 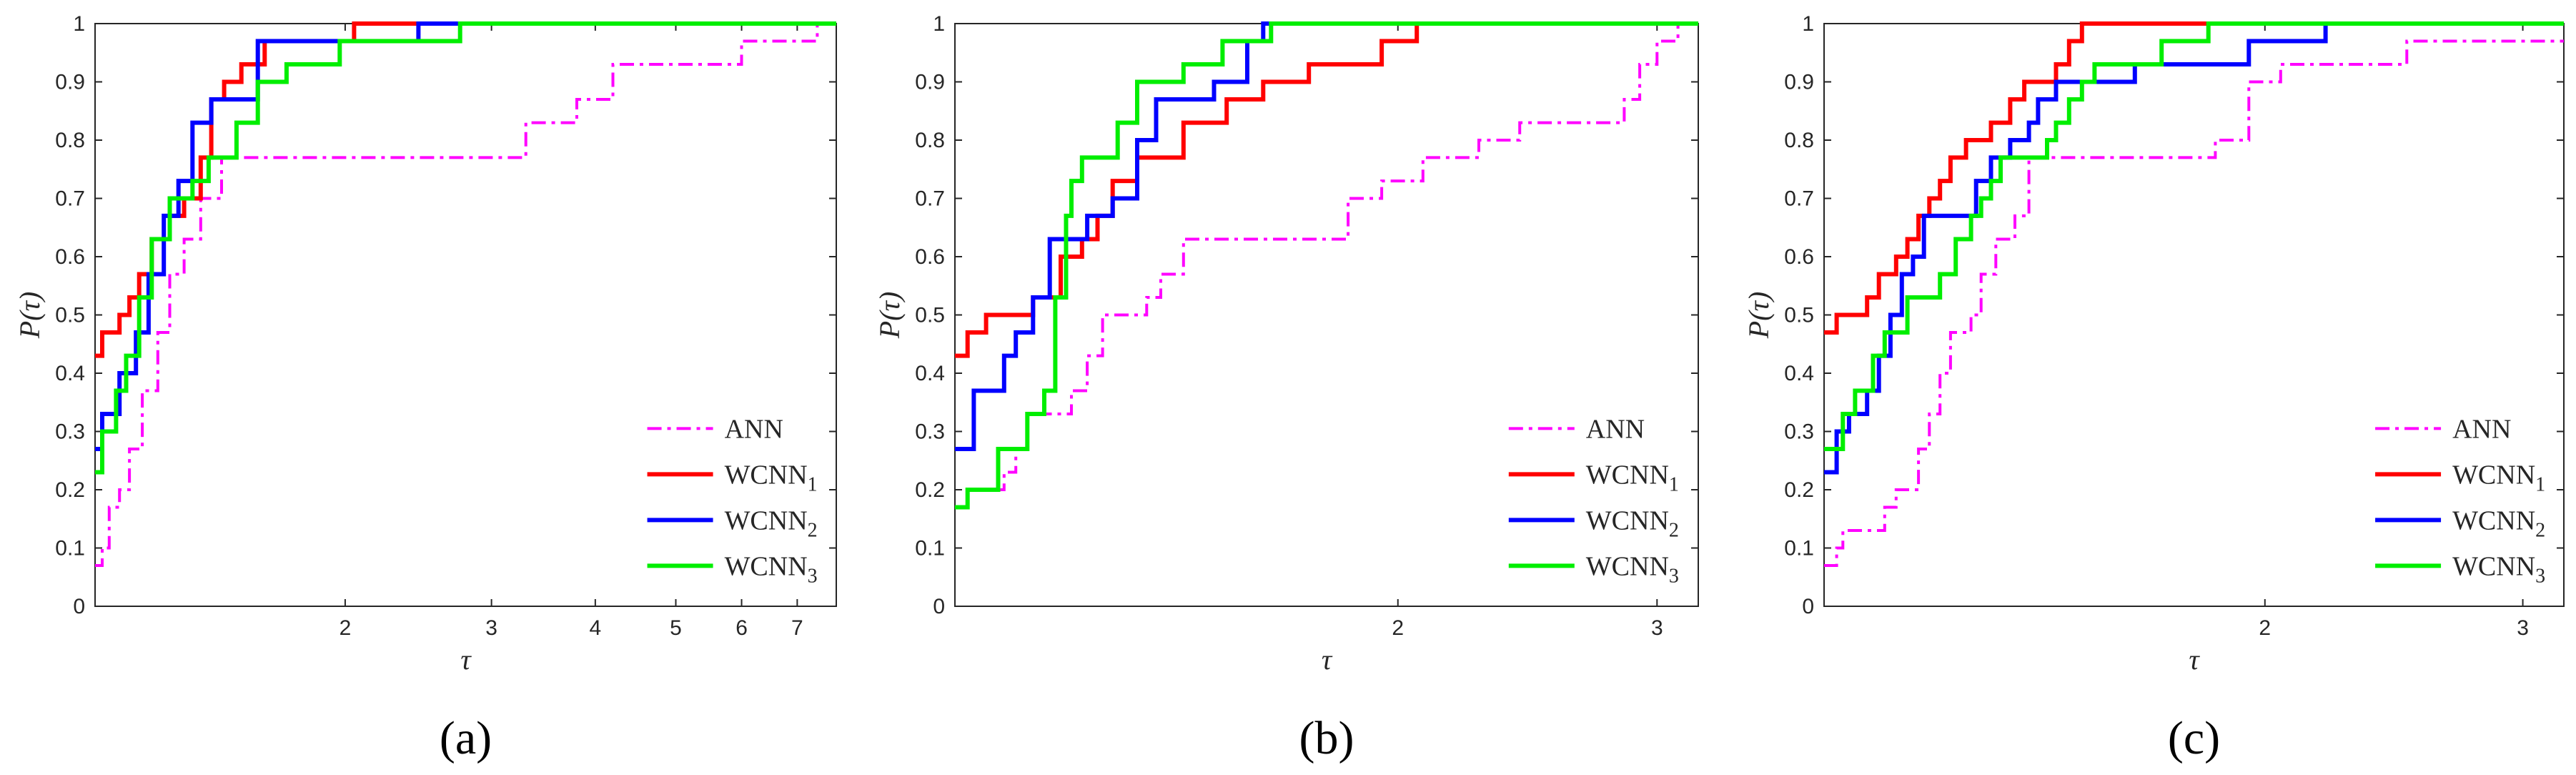 What do you see at coordinates (1327, 738) in the screenshot?
I see `panel-caption: (b)` at bounding box center [1327, 738].